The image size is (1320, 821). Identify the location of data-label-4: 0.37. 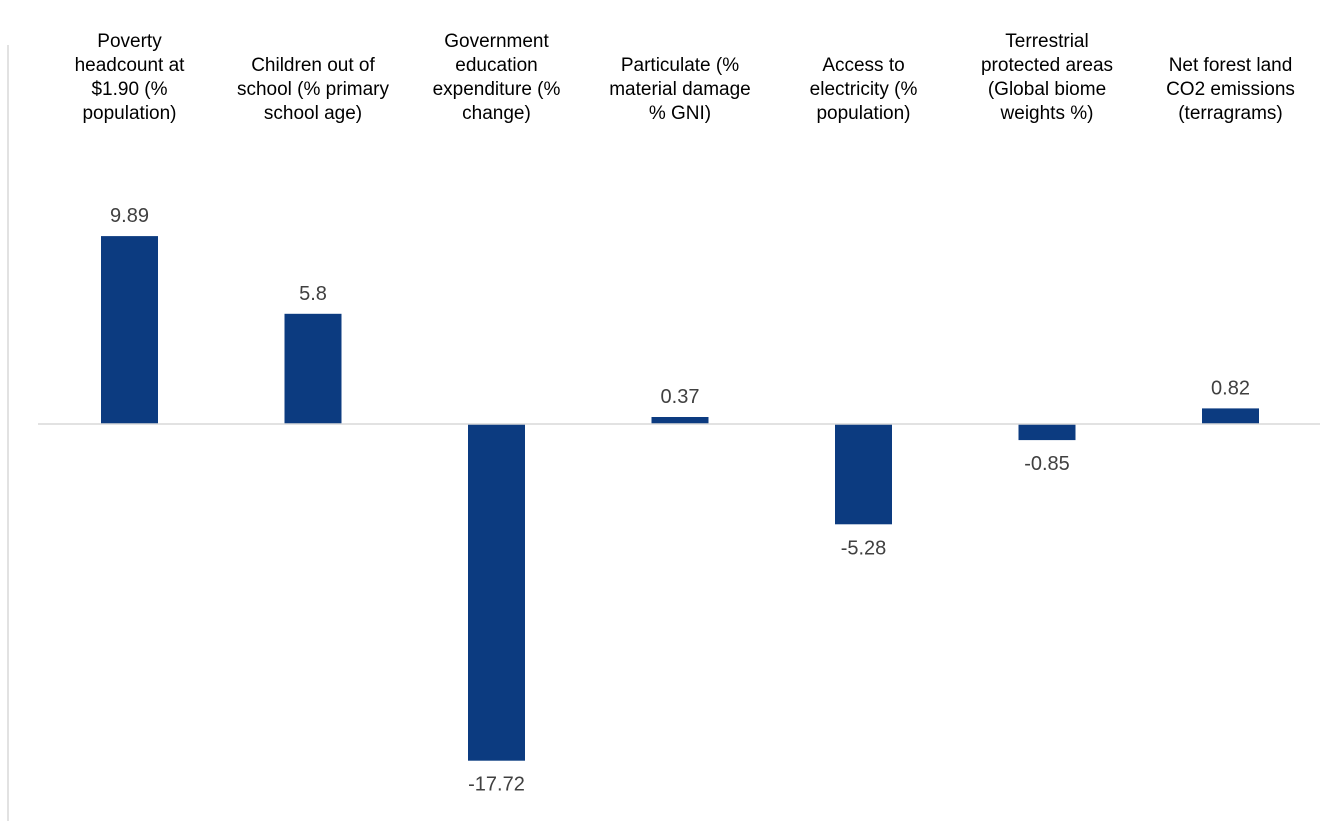
(680, 397).